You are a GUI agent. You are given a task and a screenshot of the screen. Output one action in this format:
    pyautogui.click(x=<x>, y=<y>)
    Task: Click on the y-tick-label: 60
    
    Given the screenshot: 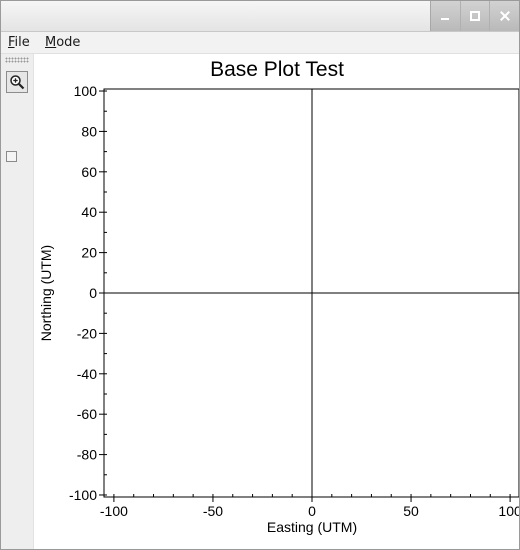 What is the action you would take?
    pyautogui.click(x=89, y=172)
    